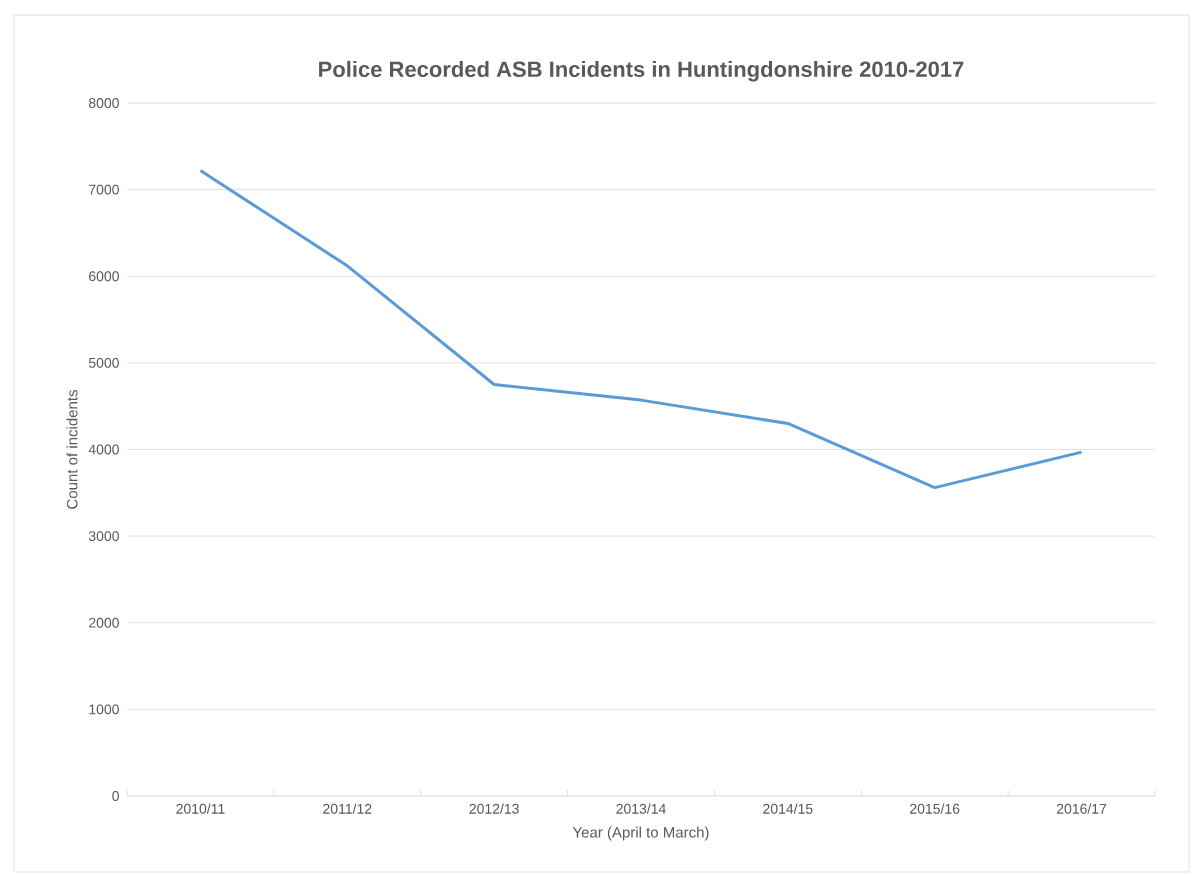  What do you see at coordinates (640, 833) in the screenshot?
I see `x-axis-title: Year (April to March)` at bounding box center [640, 833].